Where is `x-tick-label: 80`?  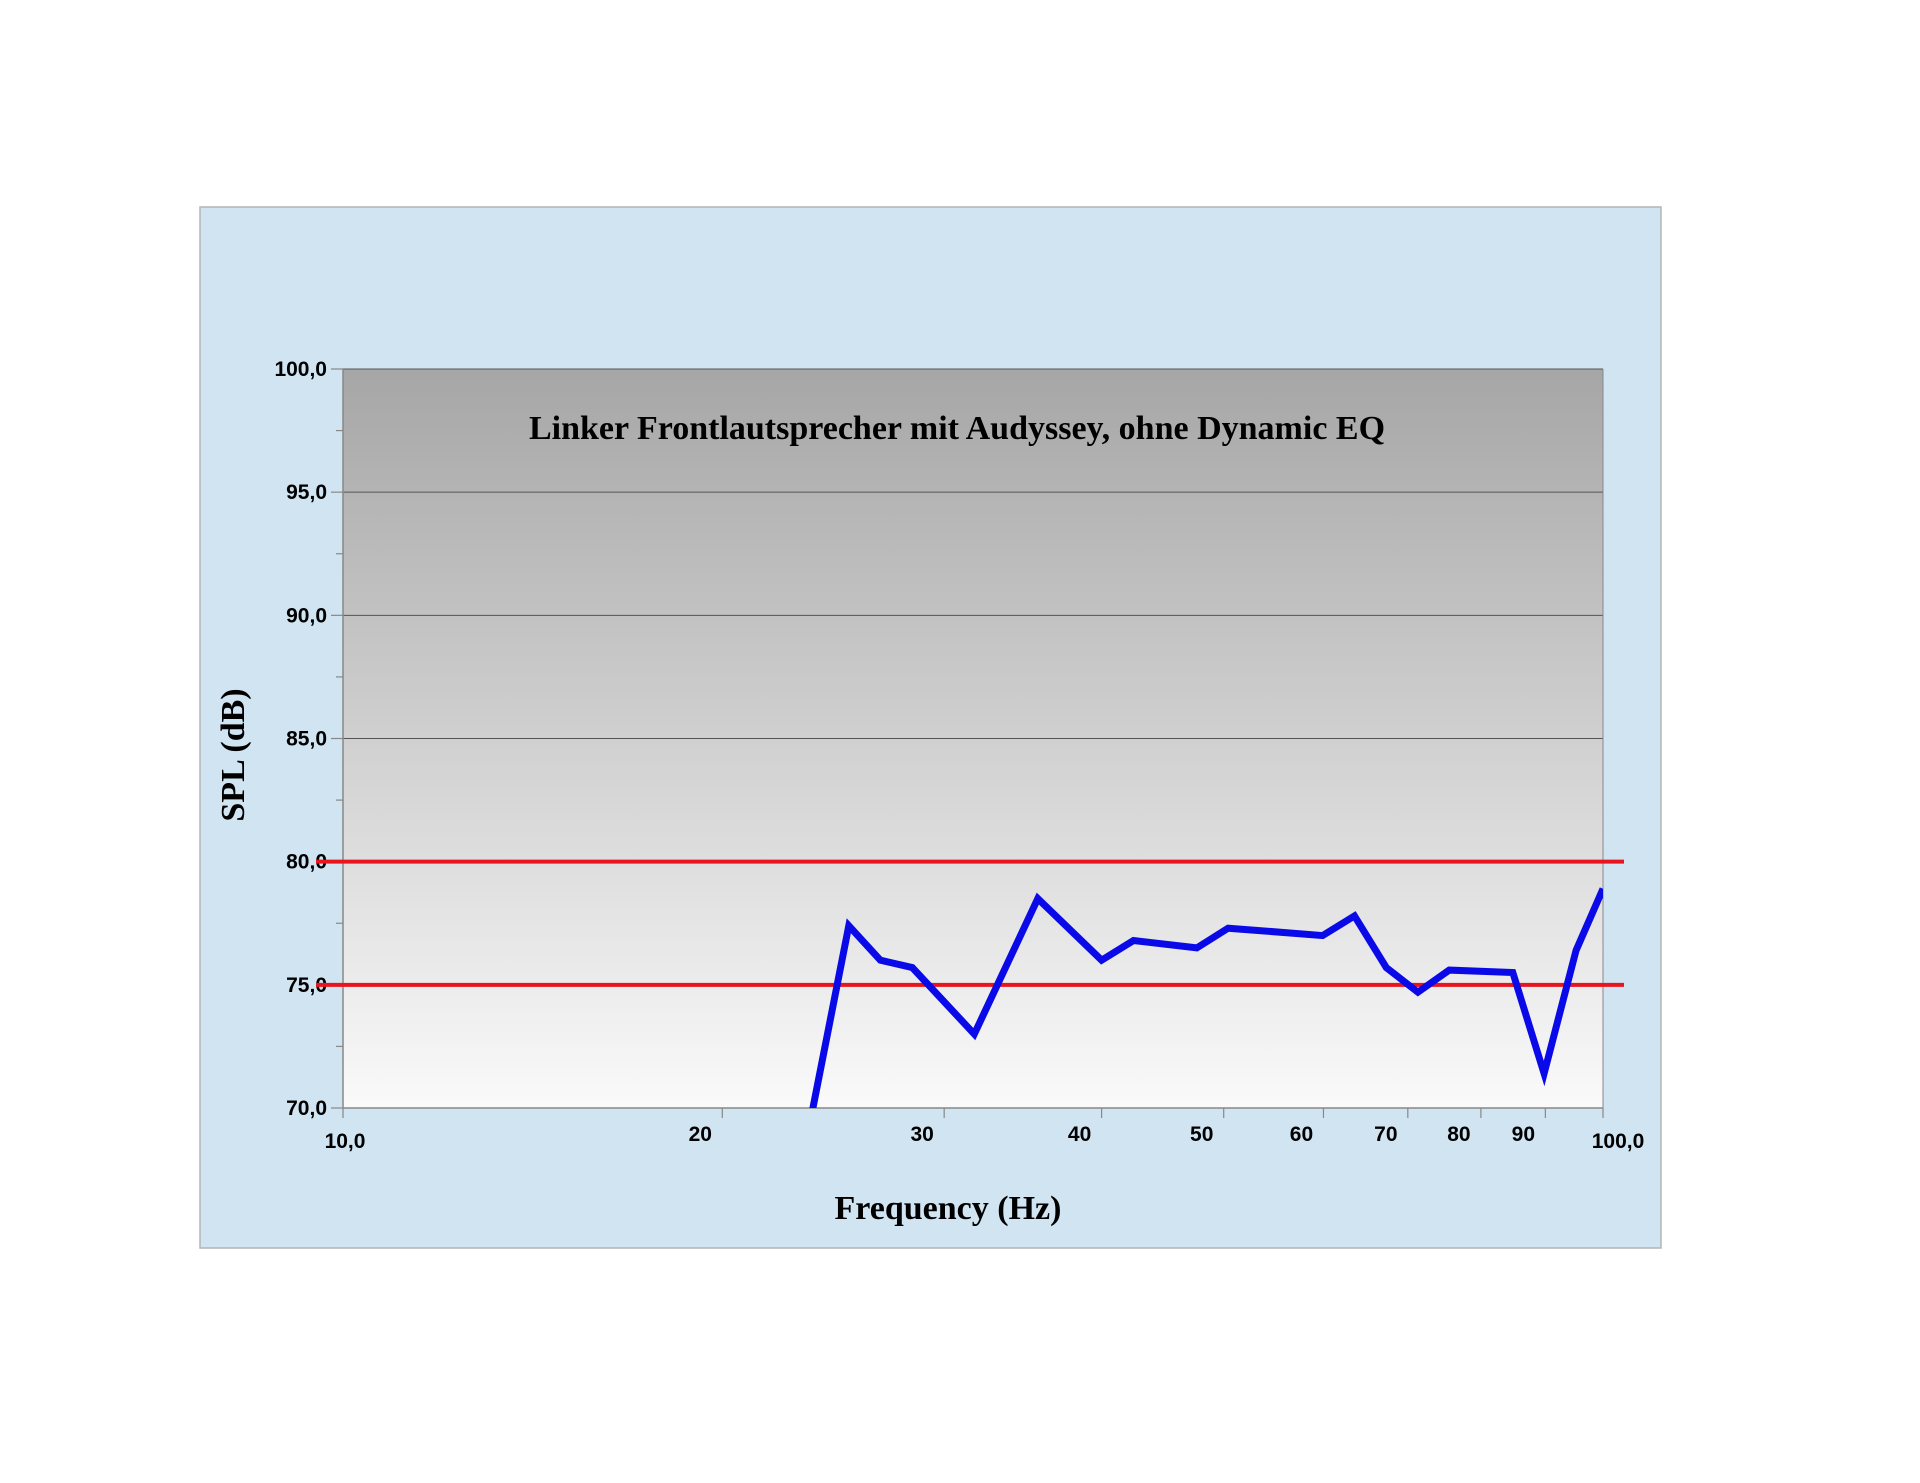 x-tick-label: 80 is located at coordinates (1458, 1134).